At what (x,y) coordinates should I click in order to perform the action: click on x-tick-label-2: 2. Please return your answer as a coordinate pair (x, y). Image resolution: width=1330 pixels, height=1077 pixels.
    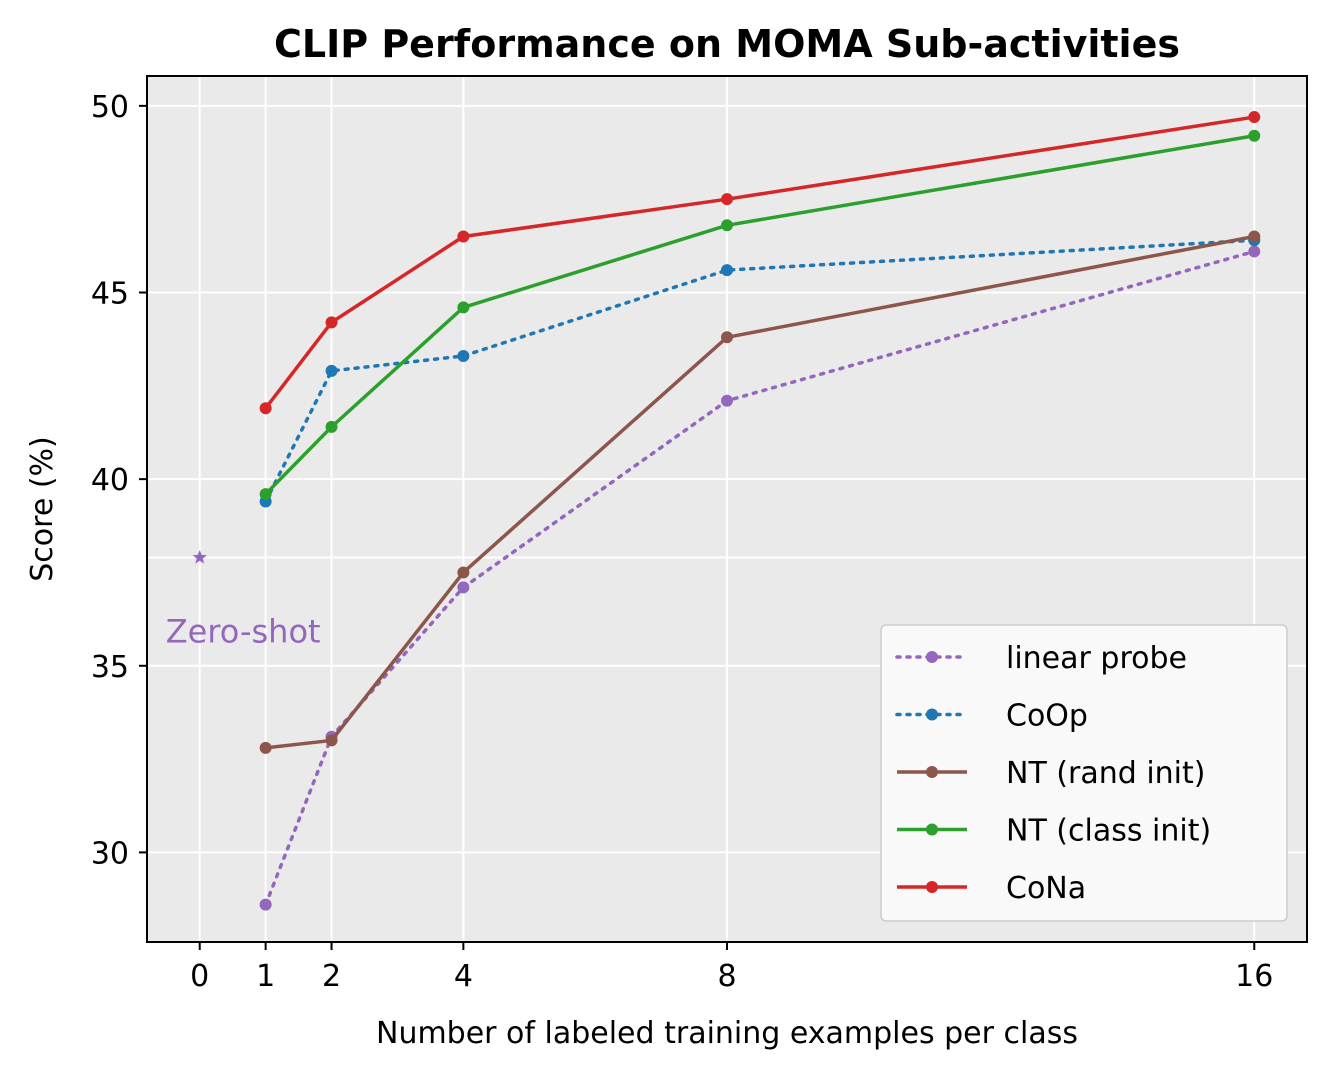
    Looking at the image, I should click on (331, 976).